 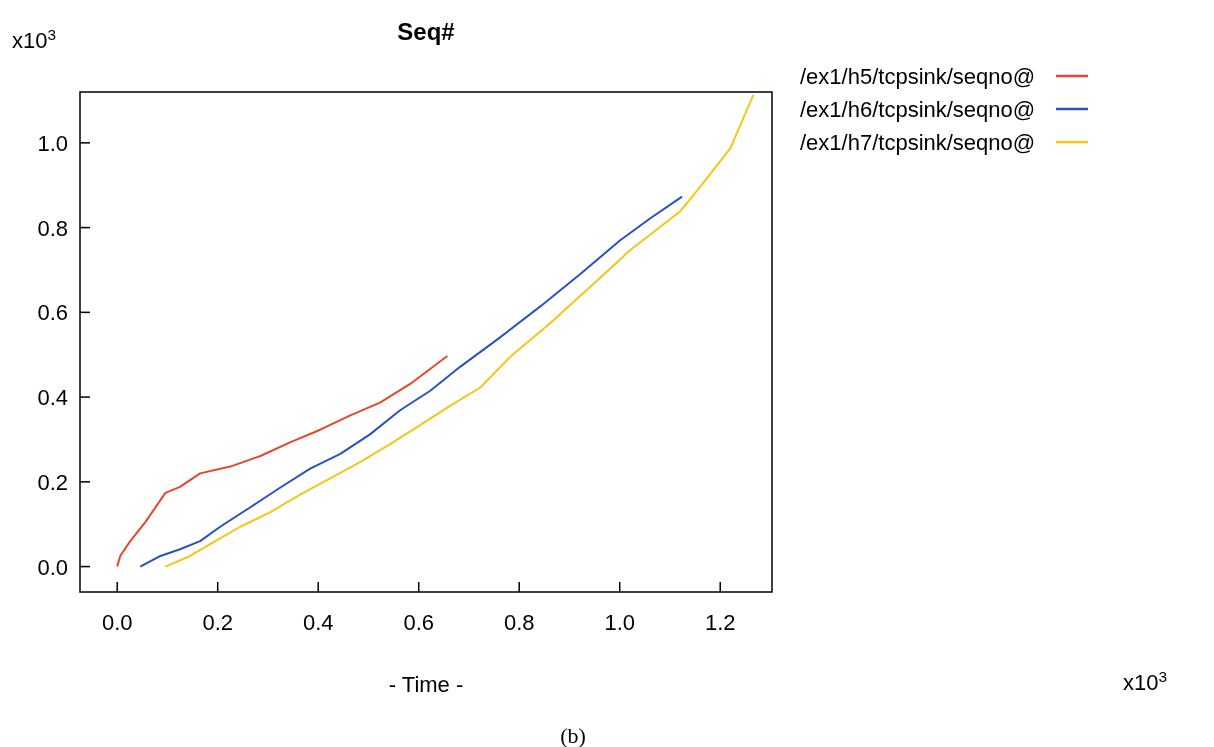 I want to click on legend-label: /ex1/h7/tcpsink/seqno@, so click(x=918, y=142).